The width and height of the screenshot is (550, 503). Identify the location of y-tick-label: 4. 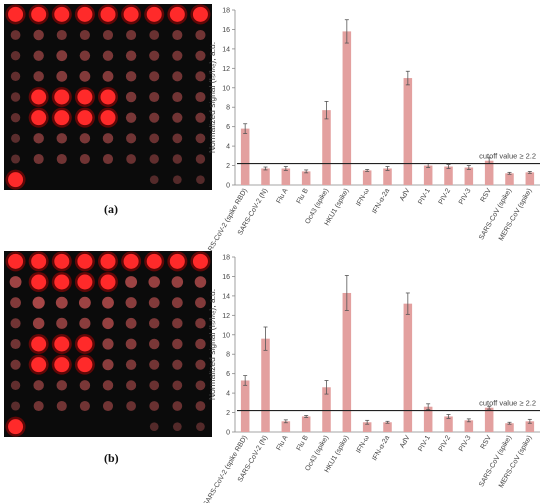
(228, 147).